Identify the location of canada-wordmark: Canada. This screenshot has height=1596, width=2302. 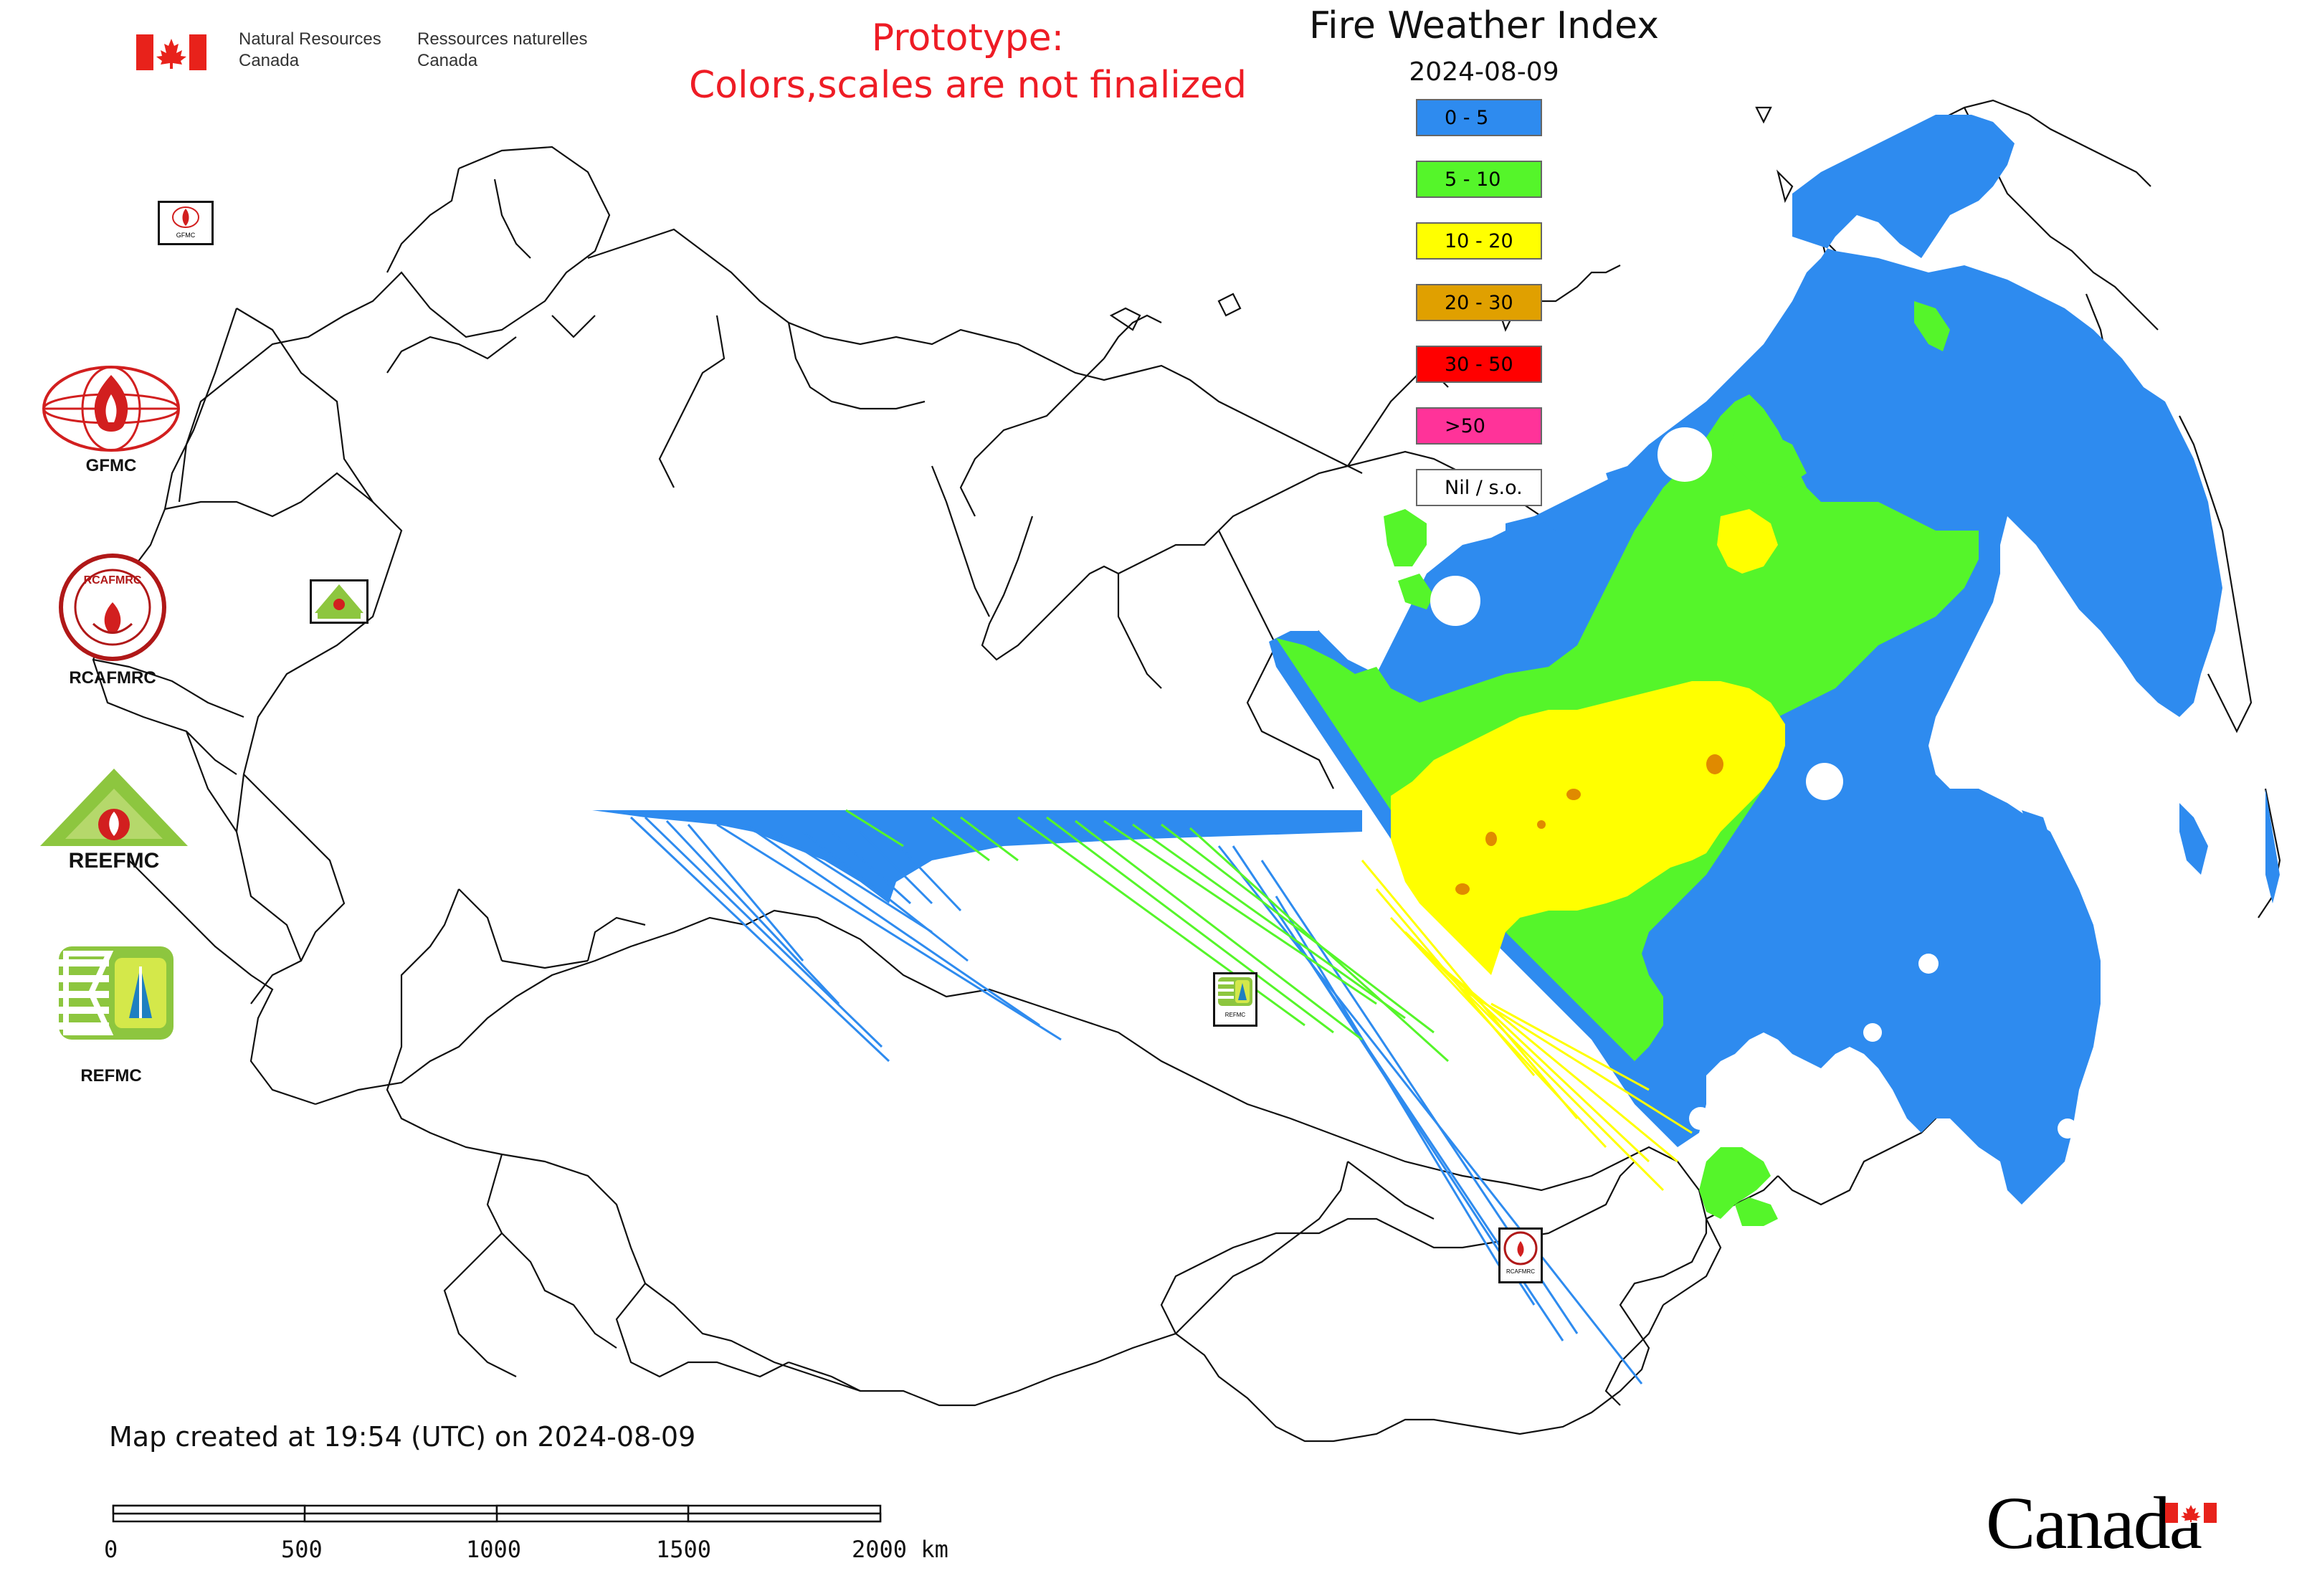
(2094, 1523).